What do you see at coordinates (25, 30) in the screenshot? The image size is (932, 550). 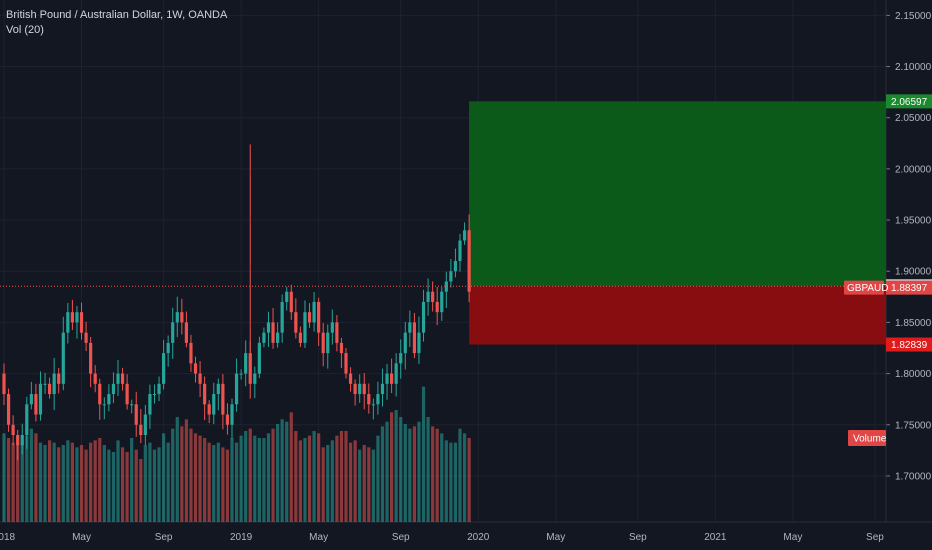 I see `volume-indicator-label: Vol (20)` at bounding box center [25, 30].